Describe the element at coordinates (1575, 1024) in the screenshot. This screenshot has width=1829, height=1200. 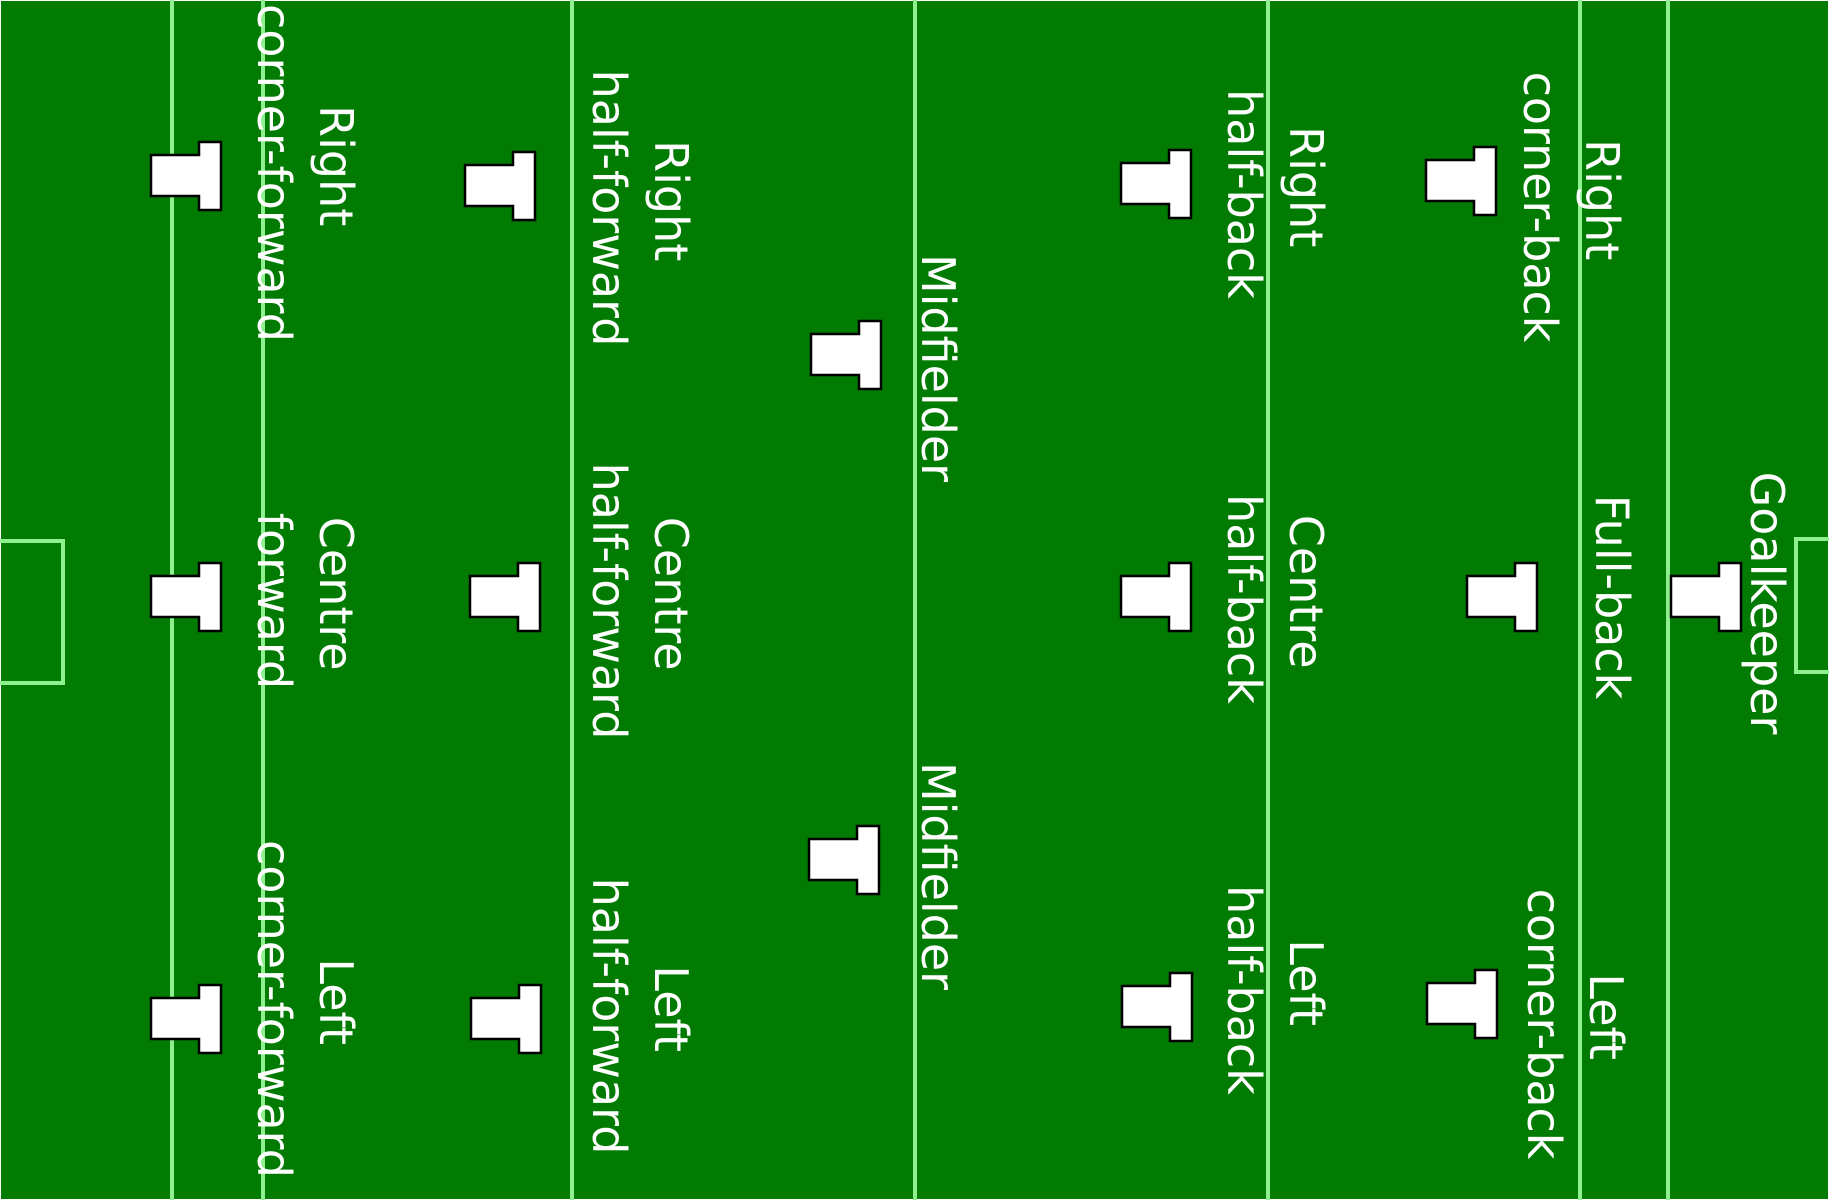
I see `label-left-corner-back: Left corner-back` at that location.